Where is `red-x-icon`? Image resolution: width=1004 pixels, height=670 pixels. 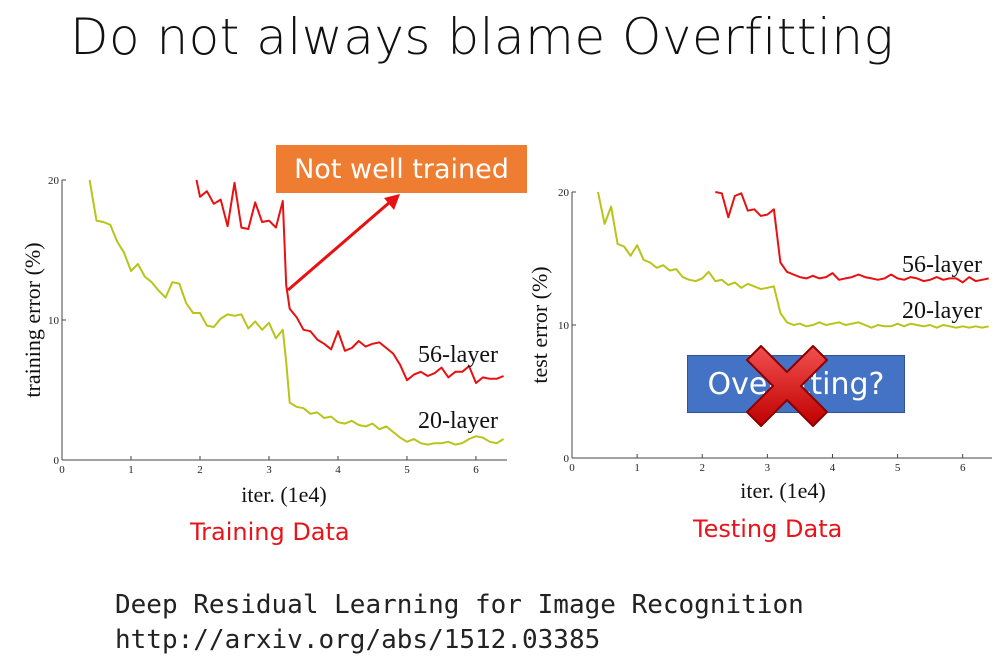
red-x-icon is located at coordinates (787, 386).